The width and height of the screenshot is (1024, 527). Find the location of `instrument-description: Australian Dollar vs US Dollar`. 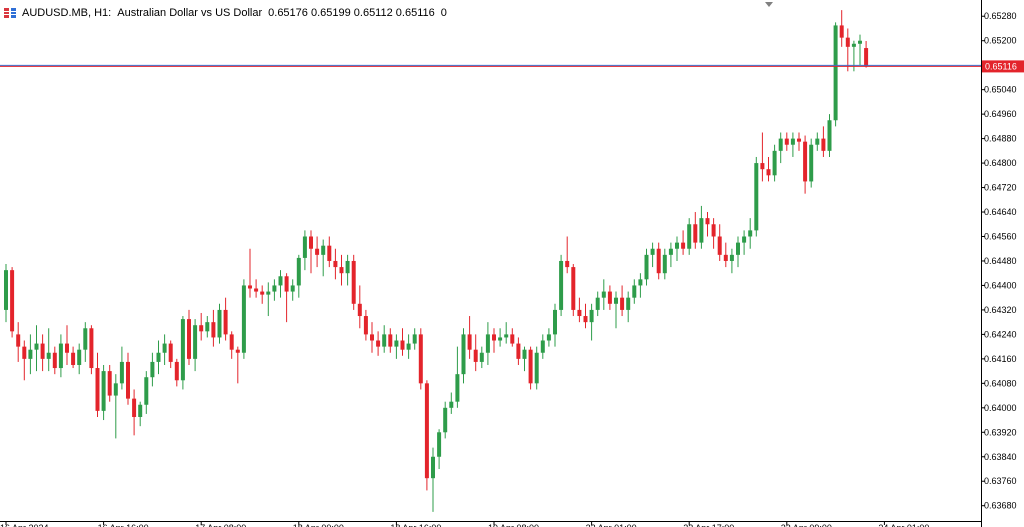

instrument-description: Australian Dollar vs US Dollar is located at coordinates (190, 13).